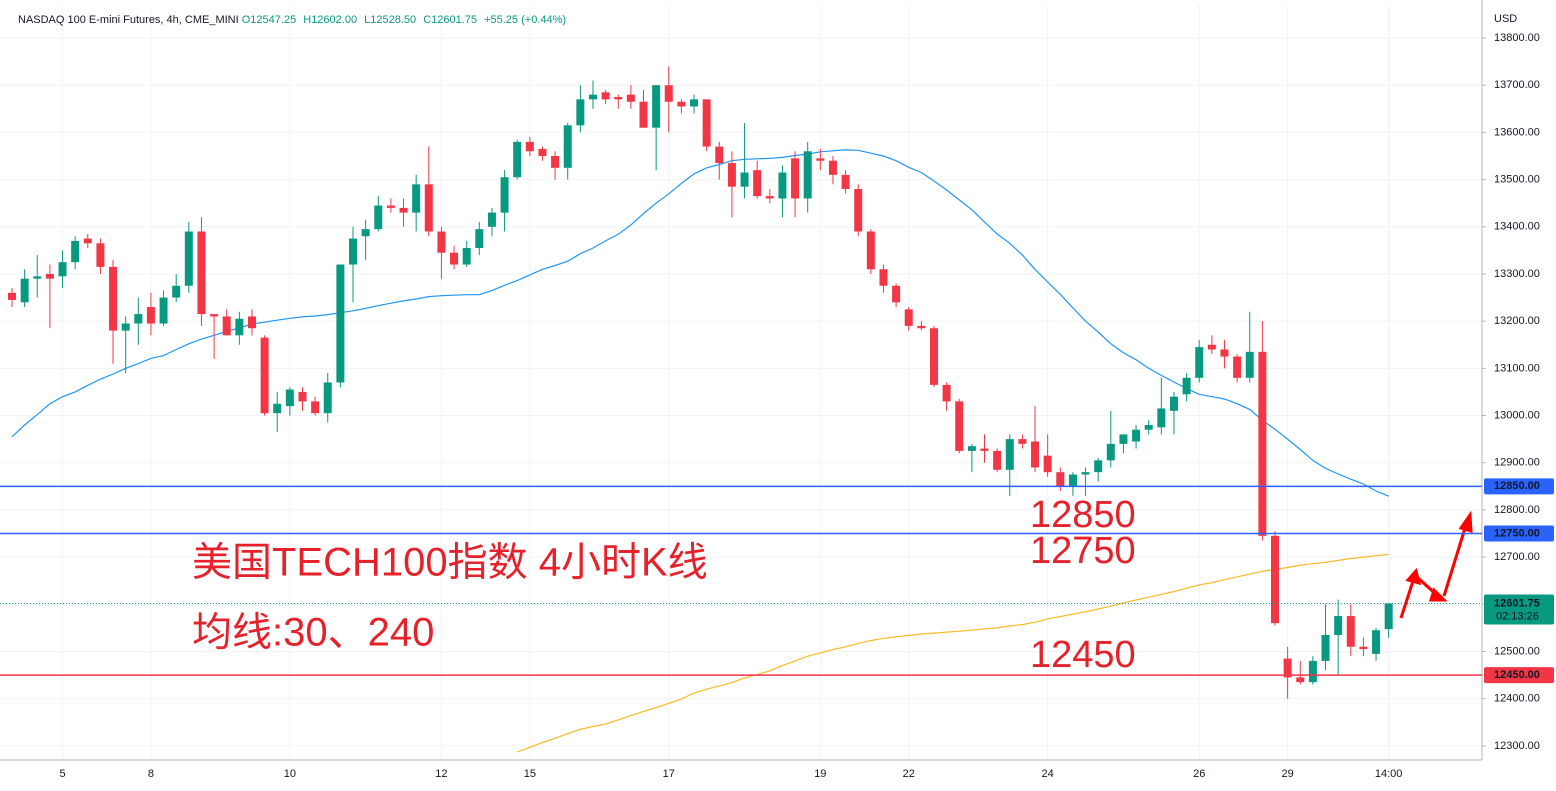 The image size is (1556, 791). I want to click on currency: USD, so click(1505, 19).